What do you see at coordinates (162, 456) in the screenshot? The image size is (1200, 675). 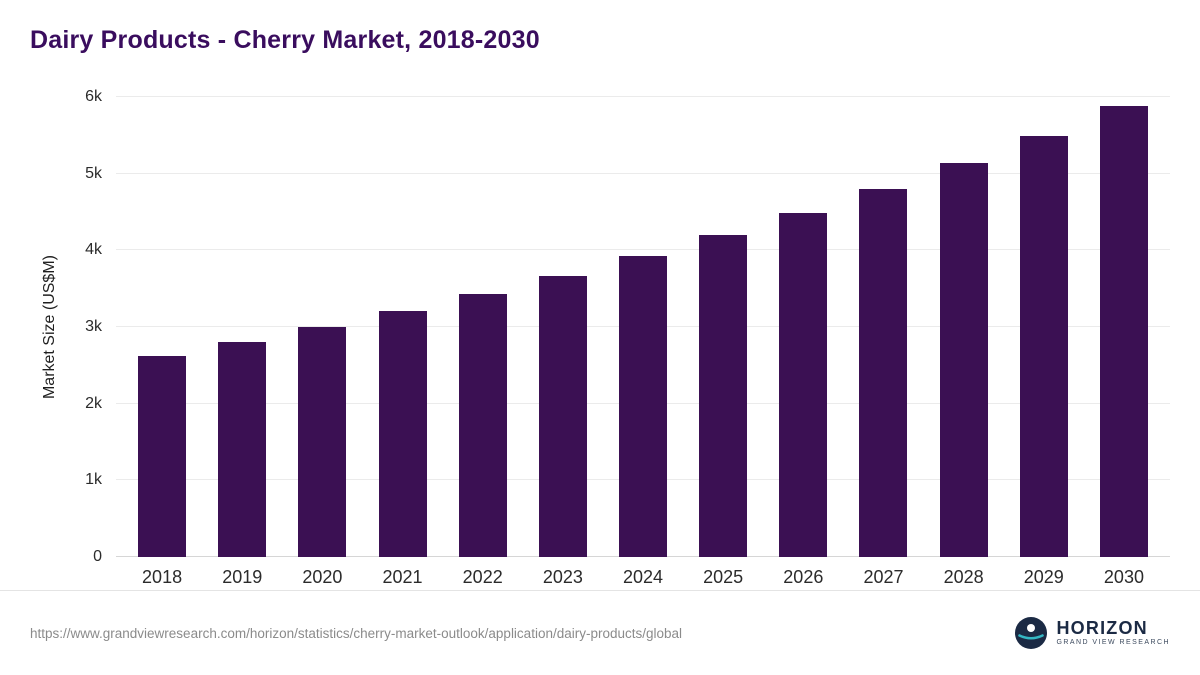 I see `bar-2018` at bounding box center [162, 456].